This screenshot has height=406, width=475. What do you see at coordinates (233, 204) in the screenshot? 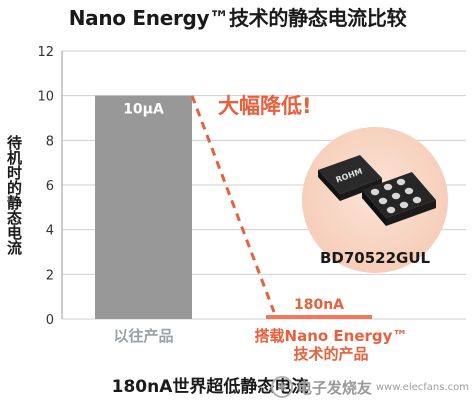
I see `reduction-dashed-line` at bounding box center [233, 204].